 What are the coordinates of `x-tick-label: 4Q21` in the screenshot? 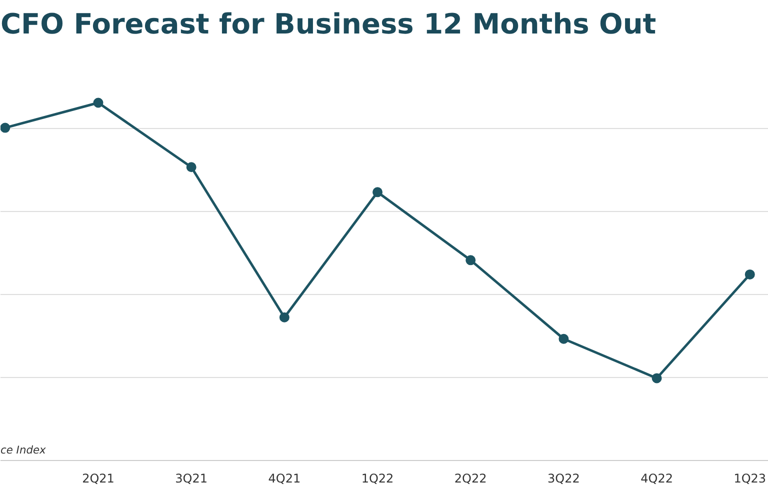 It's located at (284, 479).